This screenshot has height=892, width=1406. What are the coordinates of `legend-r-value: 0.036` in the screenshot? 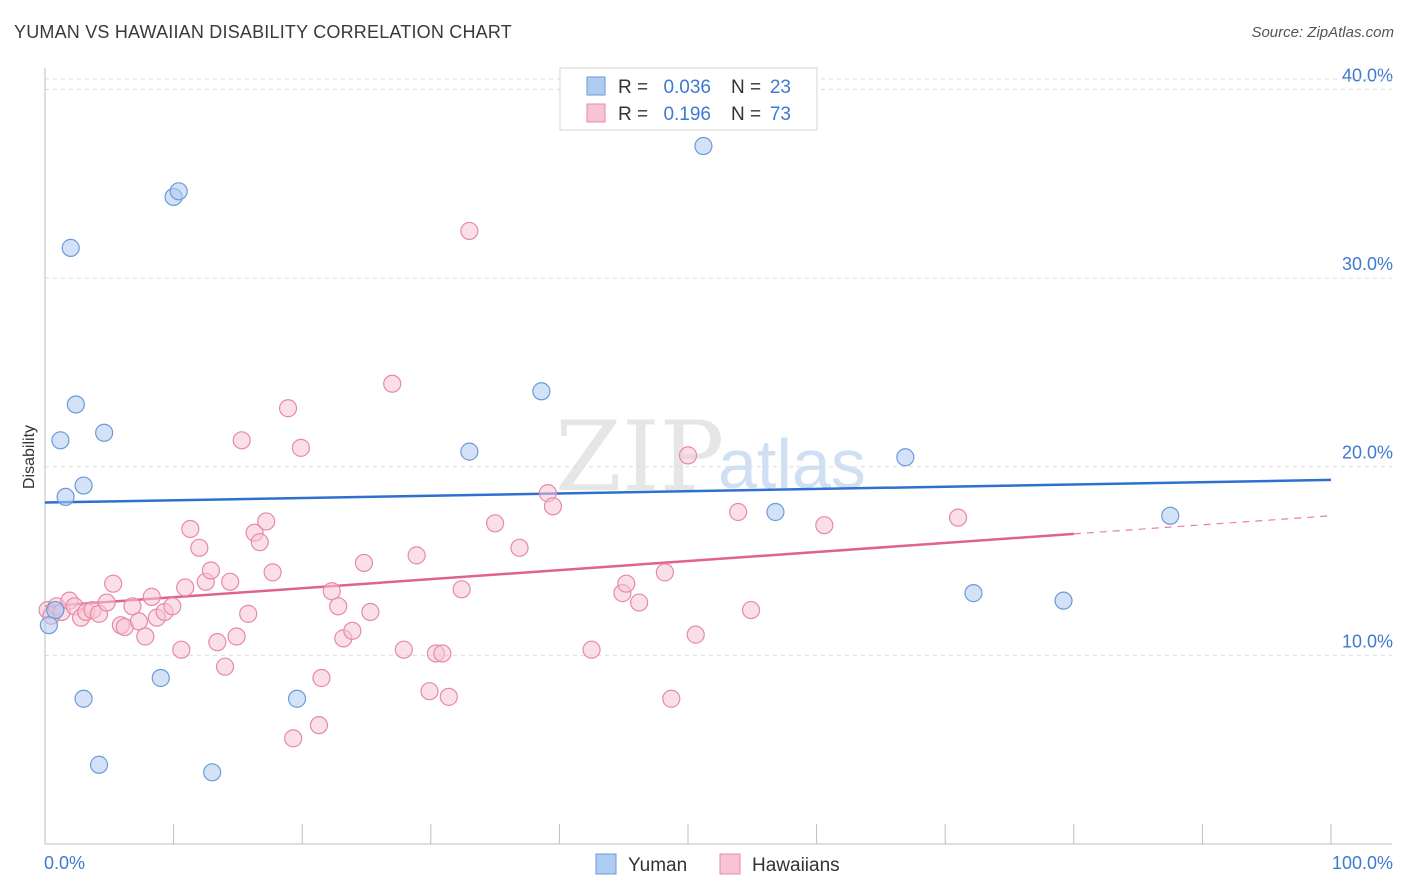 It's located at (687, 87).